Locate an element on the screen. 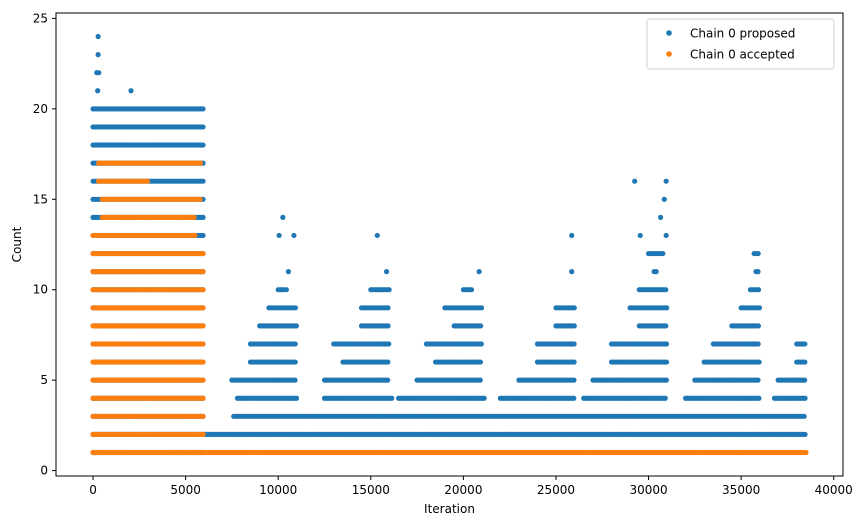 This screenshot has width=856, height=532. x-tick-label: 15000 is located at coordinates (371, 490).